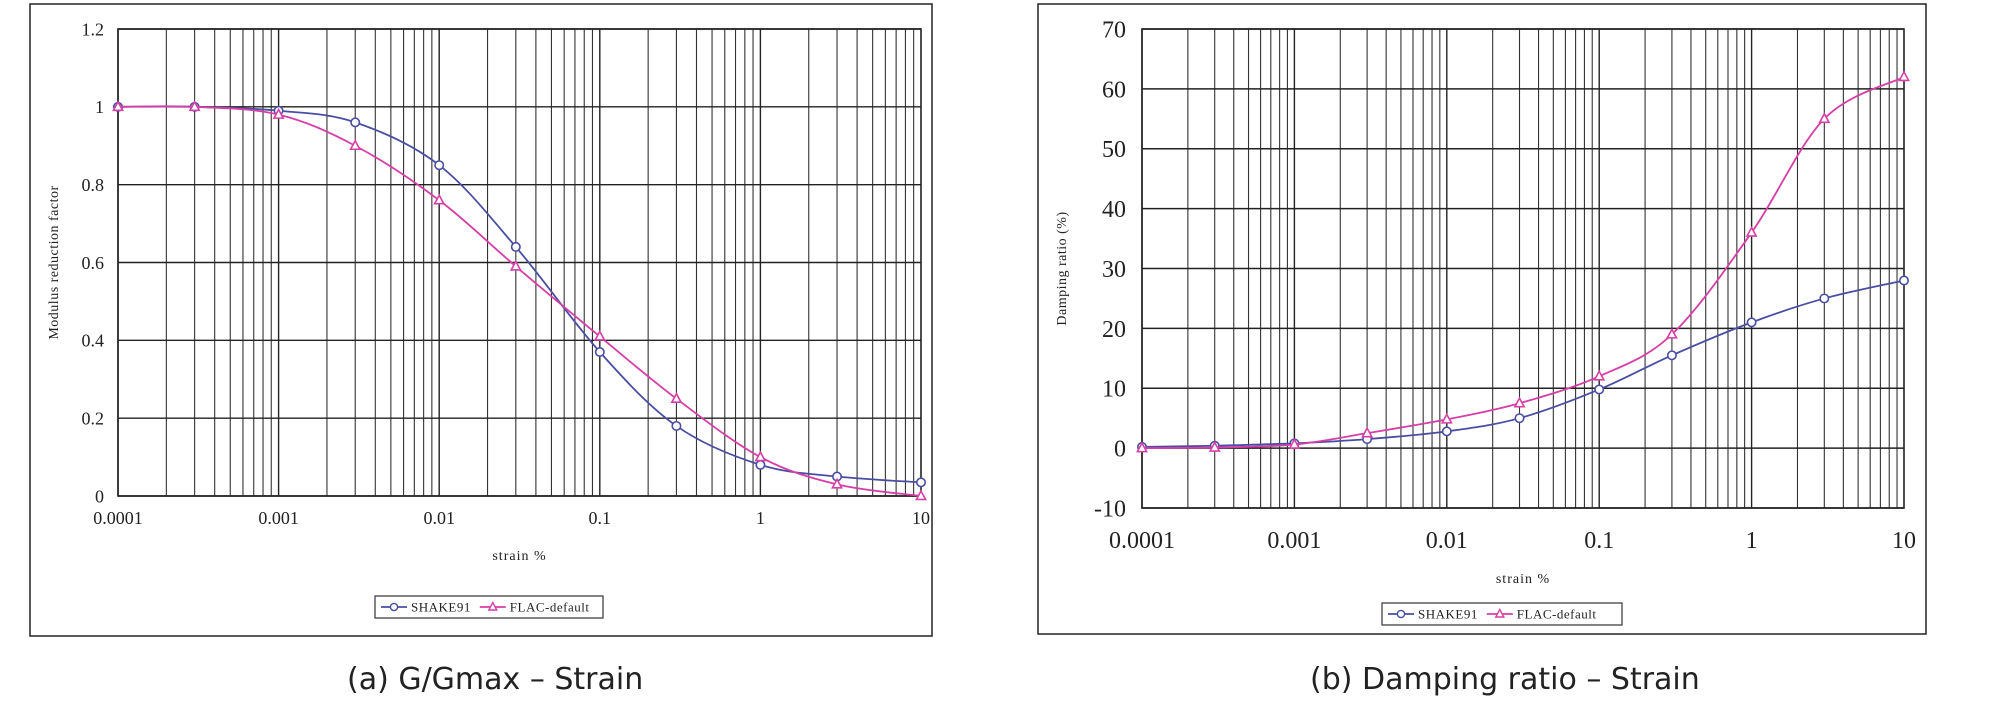 The width and height of the screenshot is (2008, 702). I want to click on y-tick-label: 1, so click(99, 107).